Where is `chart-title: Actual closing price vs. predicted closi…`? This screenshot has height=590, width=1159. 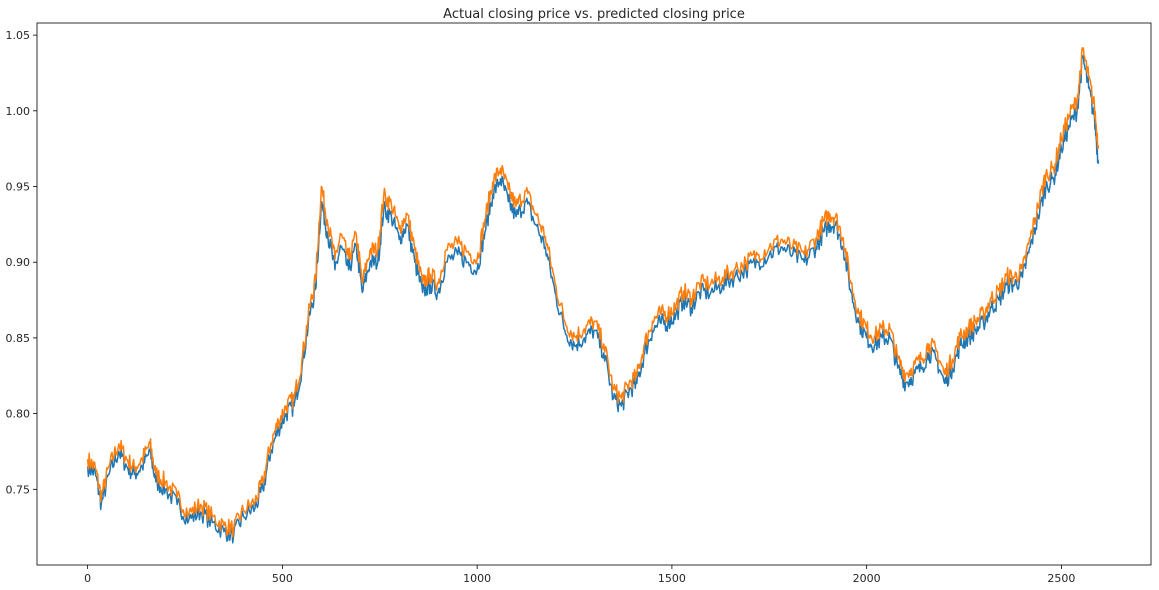 chart-title: Actual closing price vs. predicted closi… is located at coordinates (594, 14).